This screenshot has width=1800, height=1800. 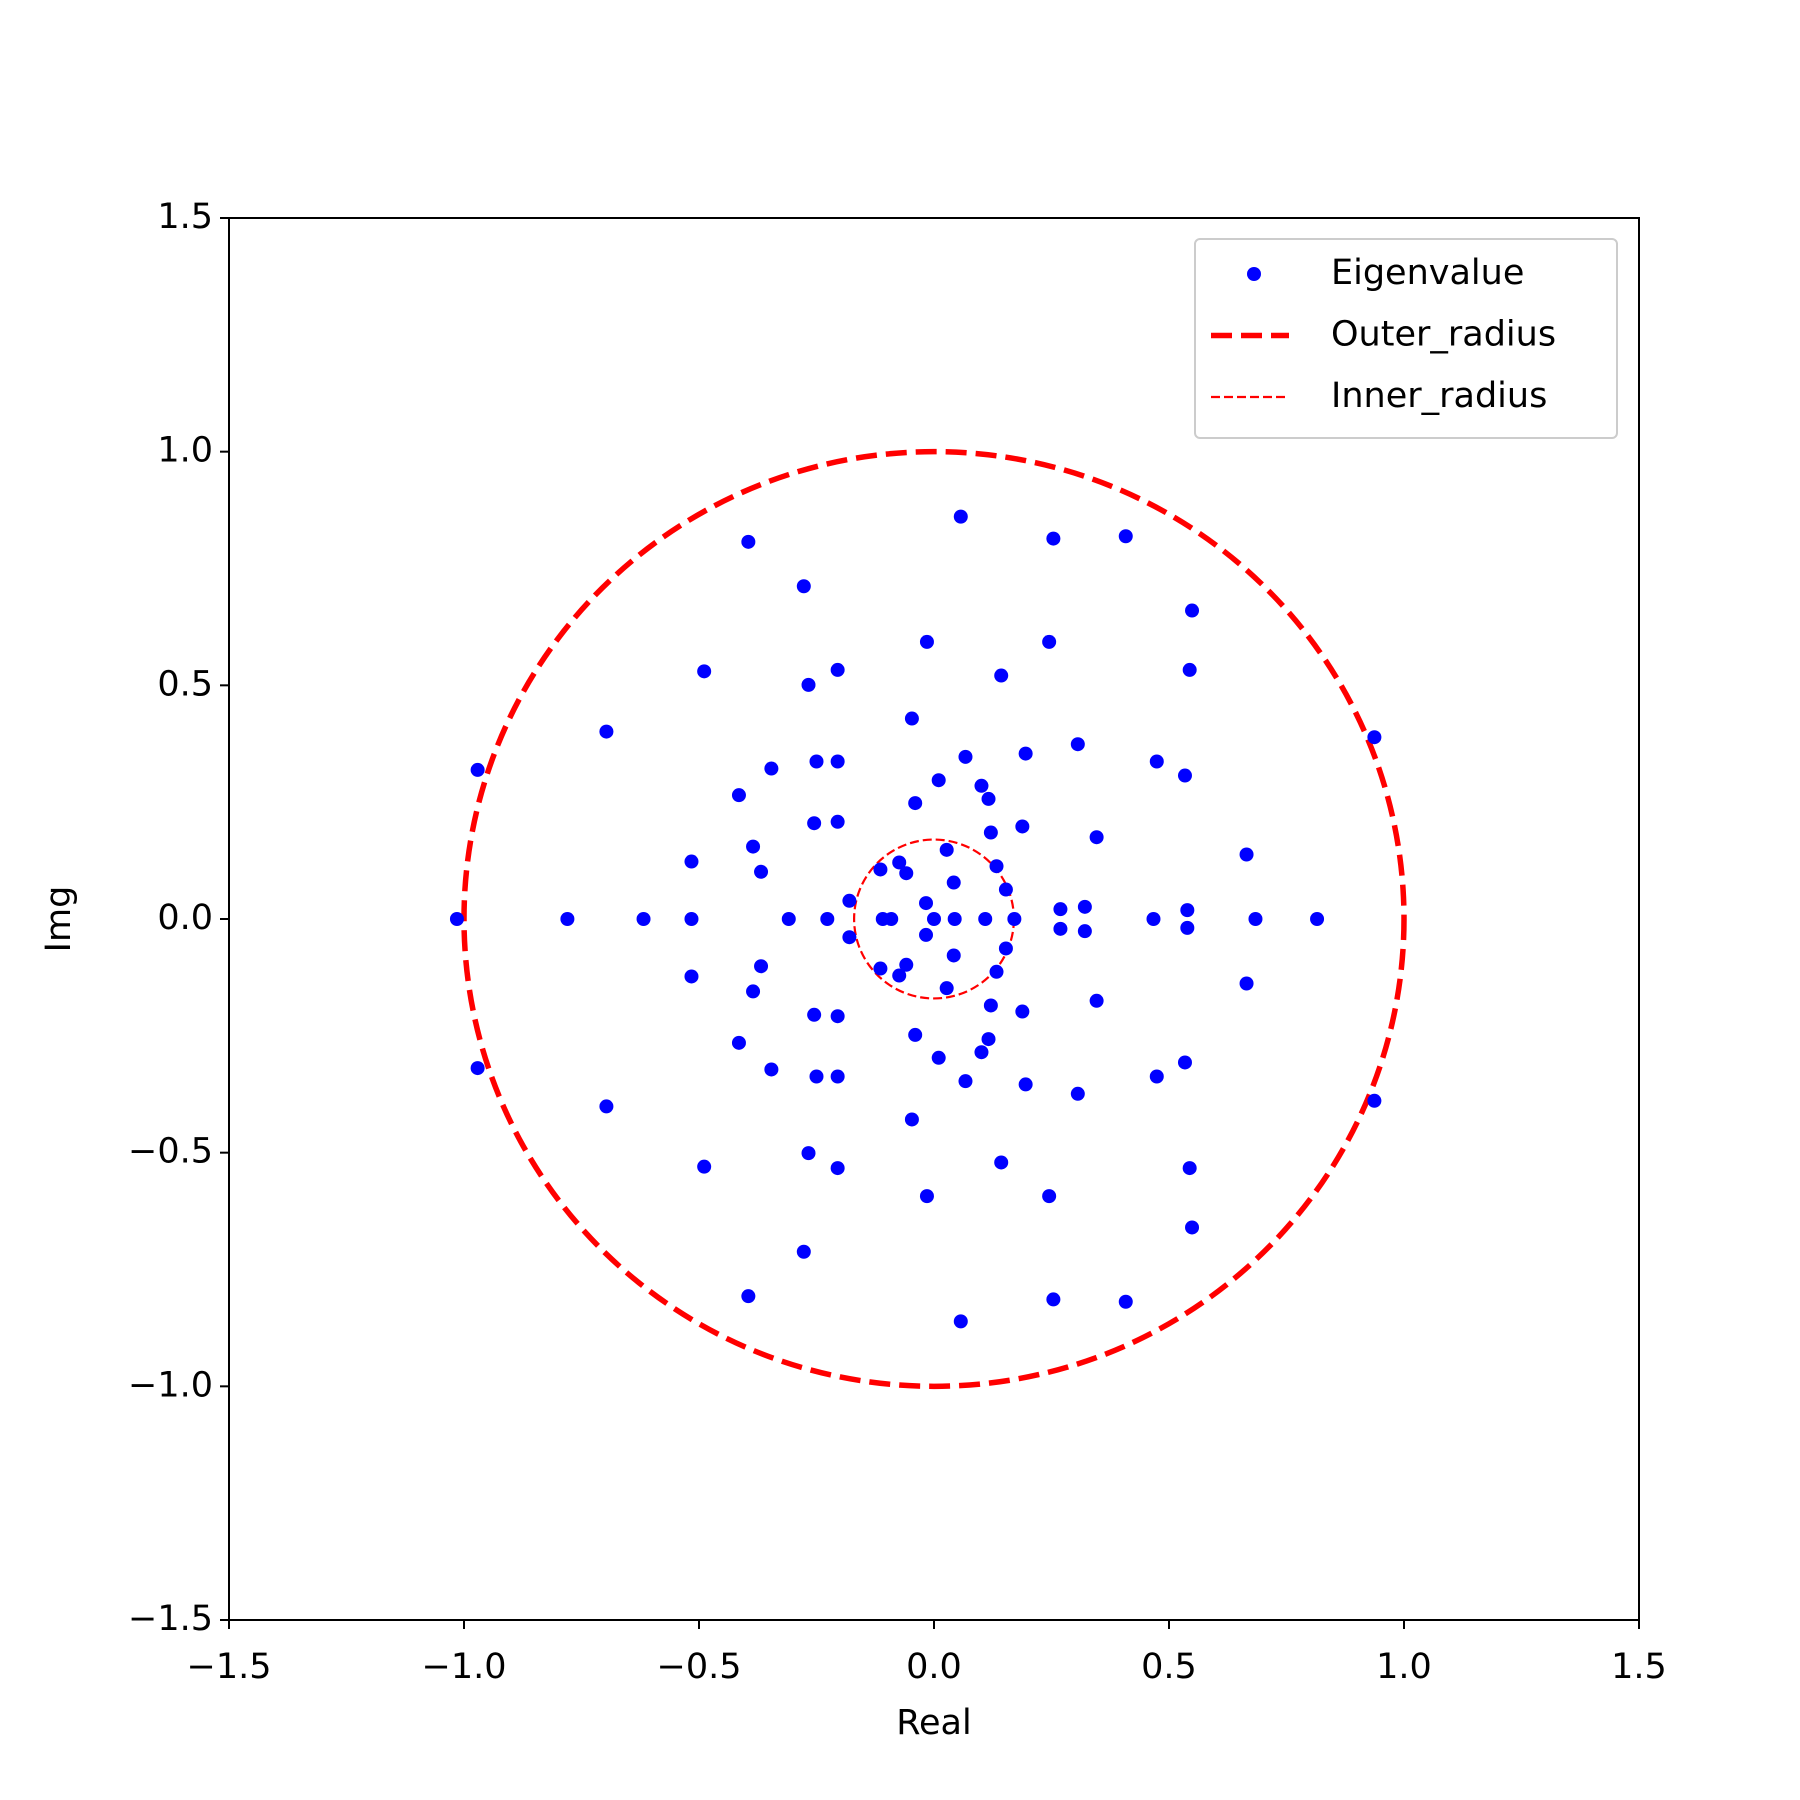 What do you see at coordinates (933, 1723) in the screenshot?
I see `x-axis-label: Real` at bounding box center [933, 1723].